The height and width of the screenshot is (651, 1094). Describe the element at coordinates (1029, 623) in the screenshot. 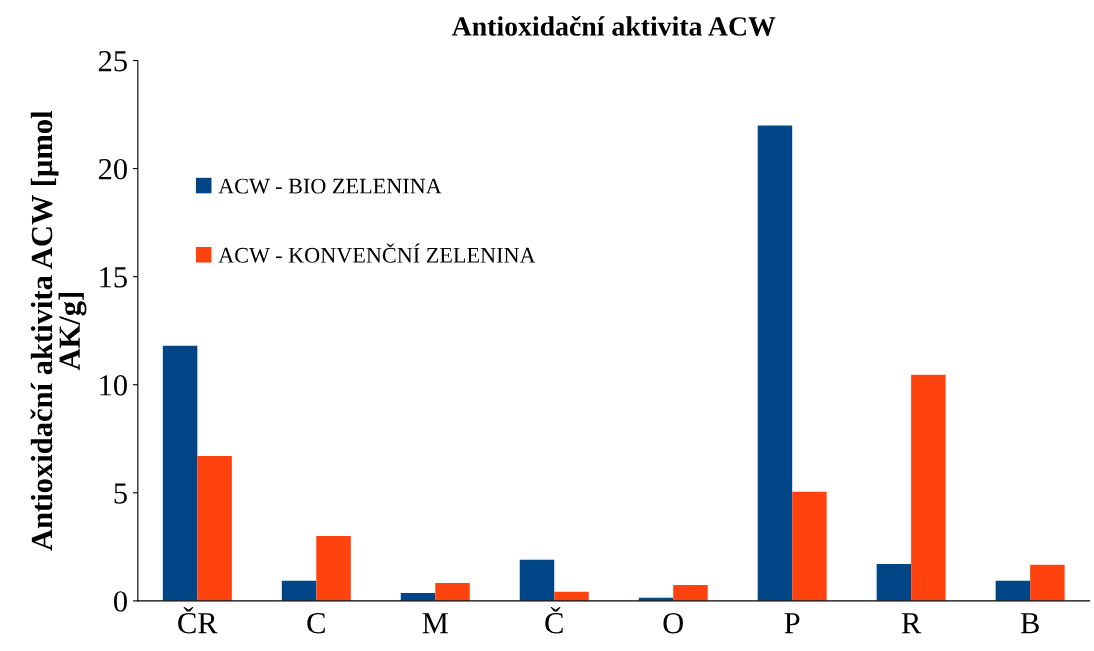

I see `x-tick-label: B` at that location.